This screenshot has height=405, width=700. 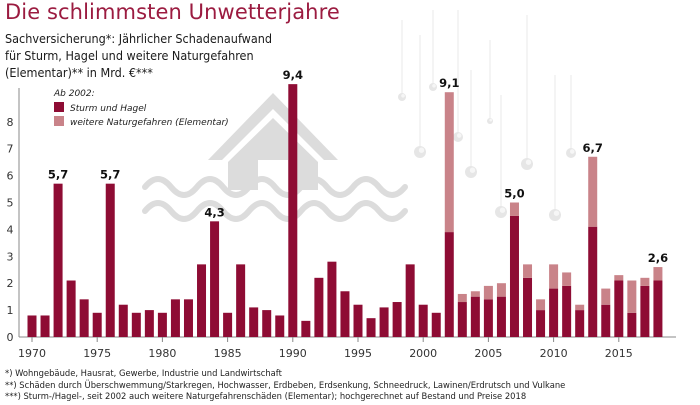 I want to click on y-tick-label: 6, so click(x=10, y=176).